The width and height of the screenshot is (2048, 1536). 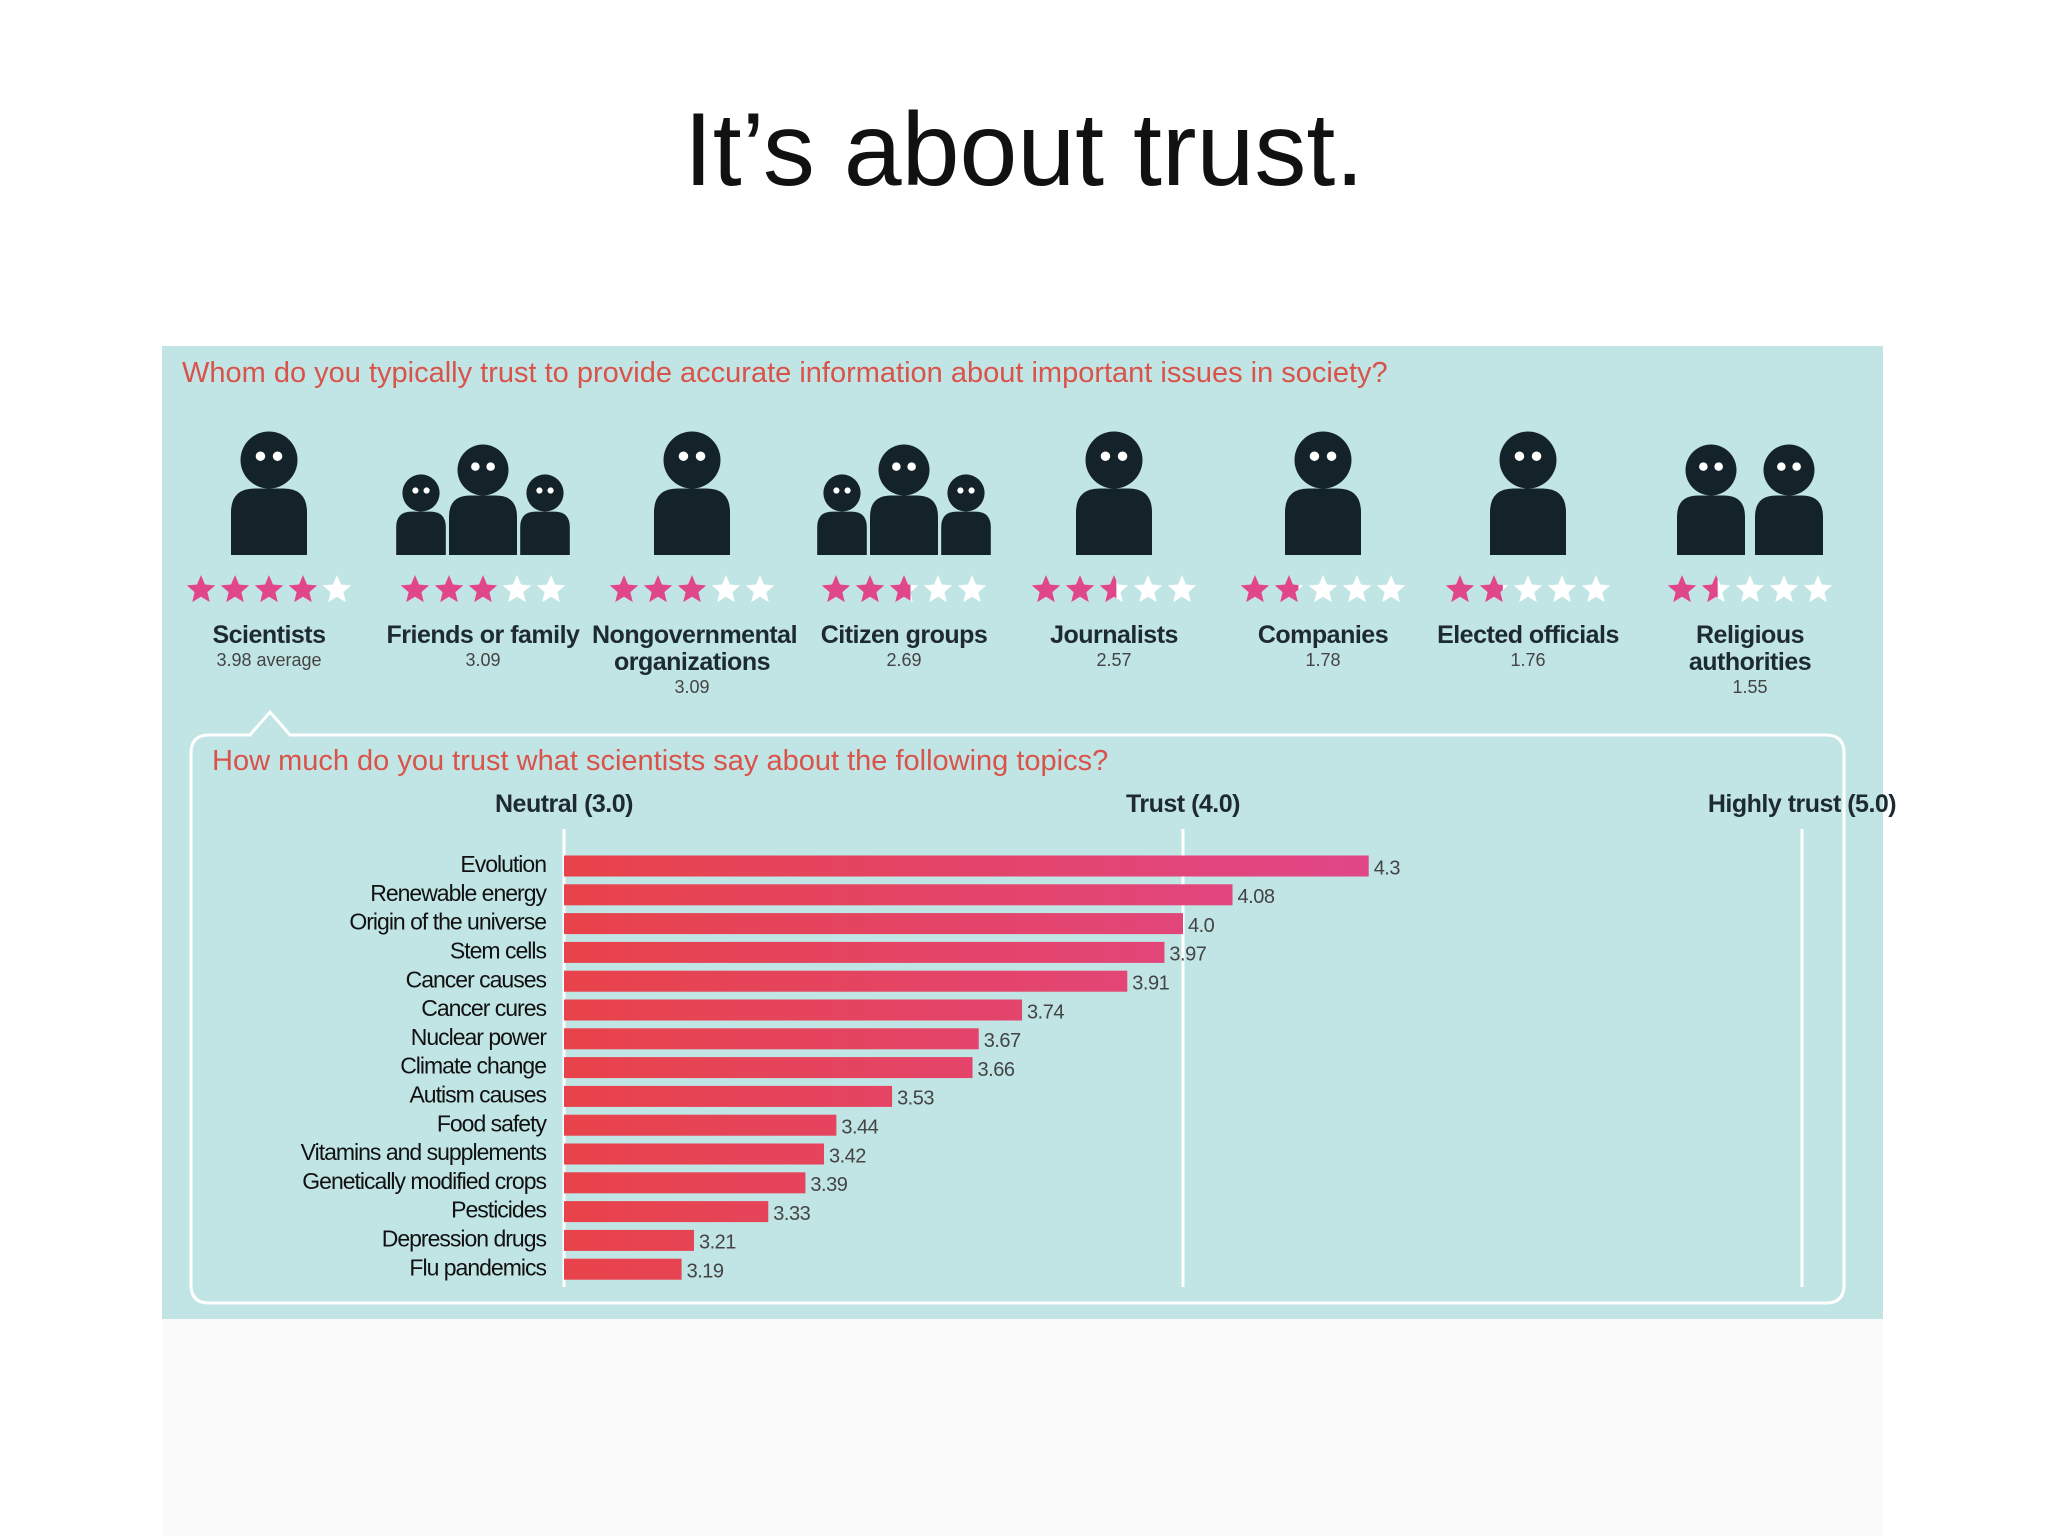 I want to click on y-tick-label: Cancer cures, so click(x=483, y=1008).